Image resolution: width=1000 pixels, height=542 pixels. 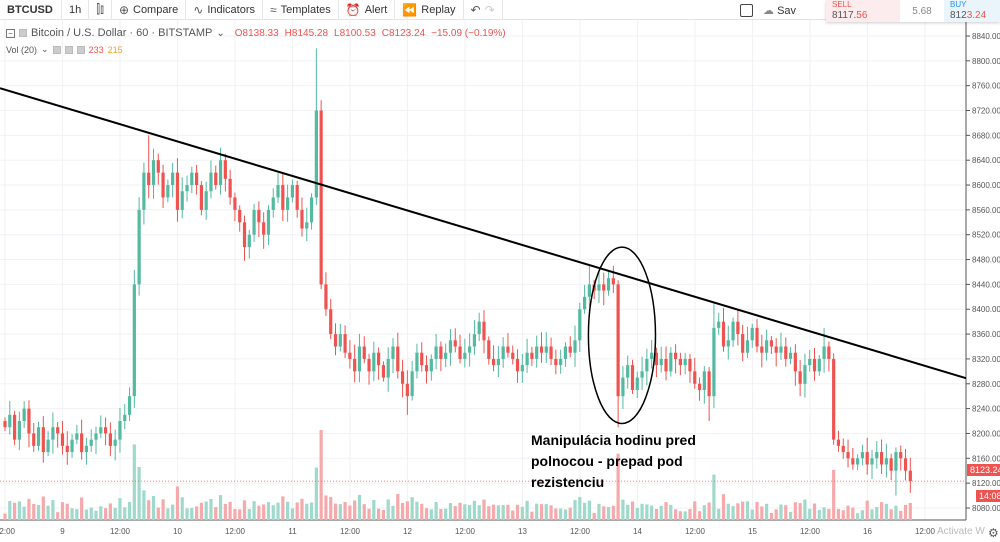 I want to click on open-value: O8138.33, so click(x=256, y=33).